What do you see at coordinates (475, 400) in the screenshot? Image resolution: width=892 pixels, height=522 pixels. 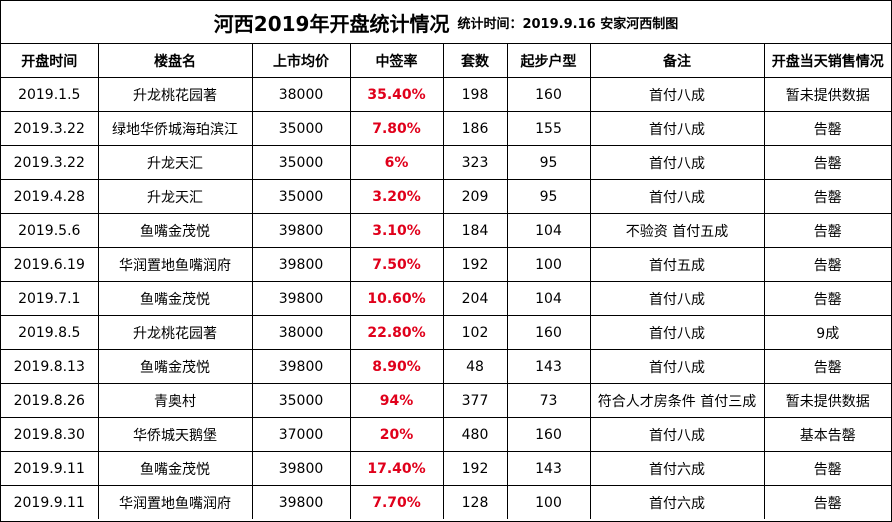 I see `units-cell: 377` at bounding box center [475, 400].